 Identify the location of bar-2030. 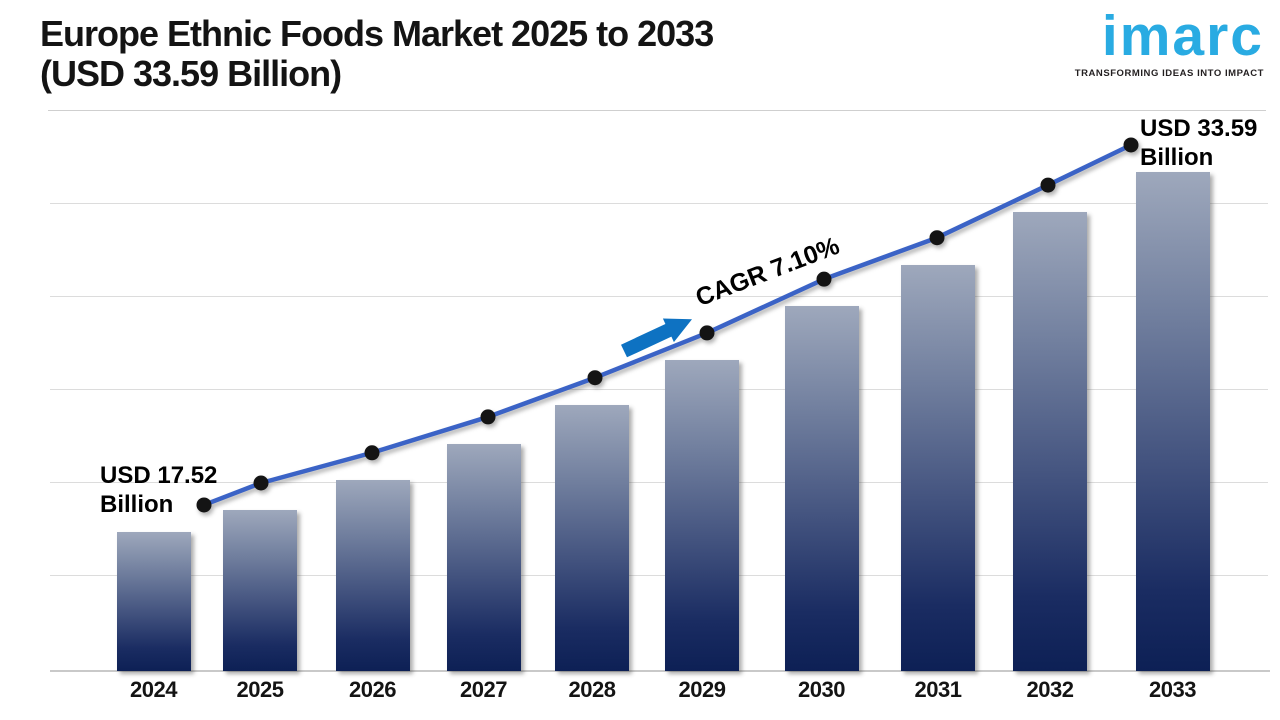
(821, 488).